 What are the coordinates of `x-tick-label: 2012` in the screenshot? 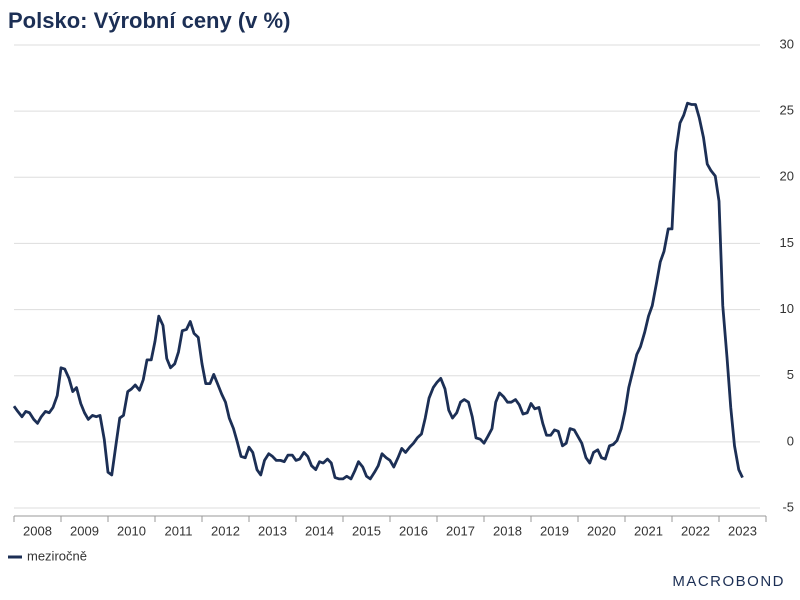 It's located at (225, 530).